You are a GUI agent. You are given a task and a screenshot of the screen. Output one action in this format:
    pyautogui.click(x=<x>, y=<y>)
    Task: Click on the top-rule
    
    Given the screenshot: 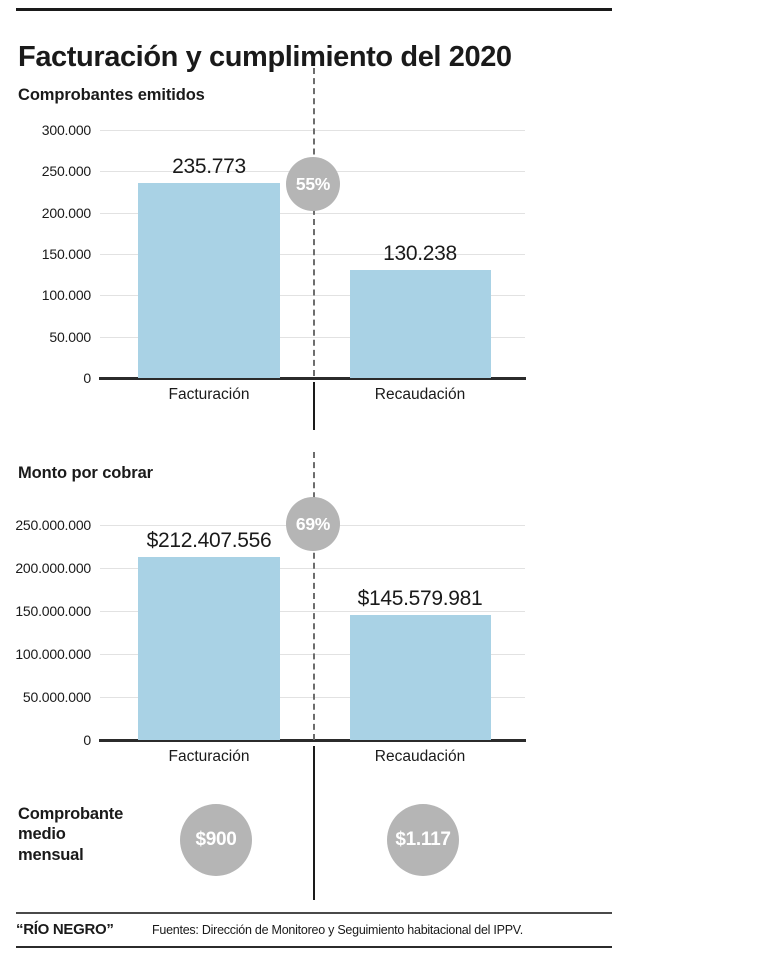 What is the action you would take?
    pyautogui.click(x=314, y=9)
    